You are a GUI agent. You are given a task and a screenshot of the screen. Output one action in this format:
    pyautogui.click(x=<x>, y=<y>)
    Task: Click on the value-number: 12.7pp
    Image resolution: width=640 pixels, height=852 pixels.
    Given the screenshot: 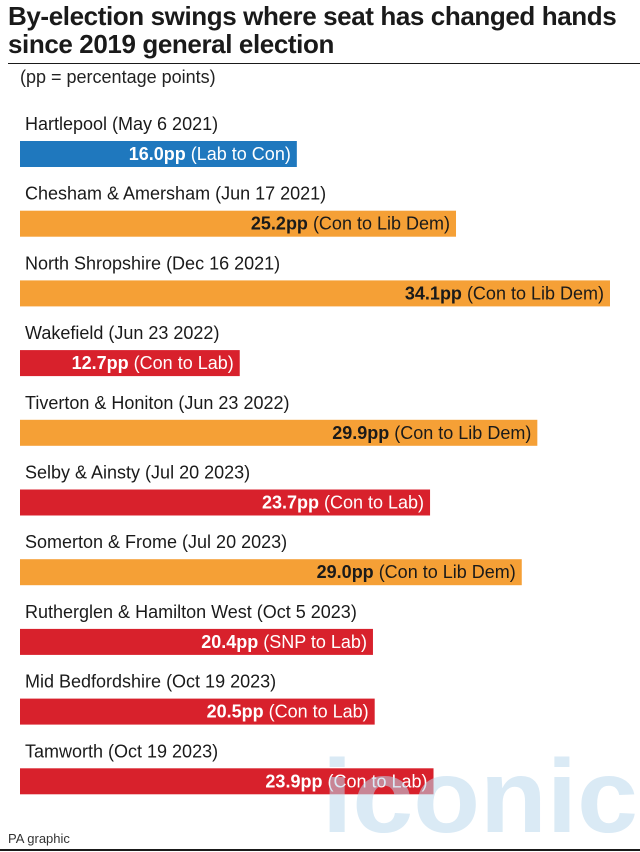 What is the action you would take?
    pyautogui.click(x=100, y=363)
    